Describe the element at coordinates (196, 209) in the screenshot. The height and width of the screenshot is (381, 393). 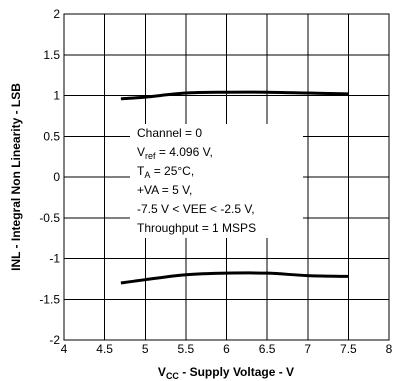
I see `annotation-line-vee: -7.5 V < VEE < -2.5 V,` at that location.